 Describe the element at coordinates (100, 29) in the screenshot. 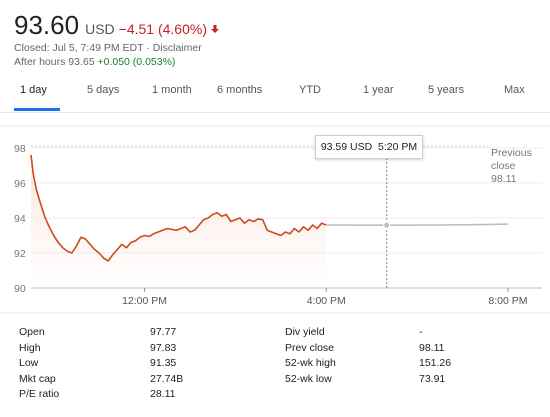

I see `currency: USD` at that location.